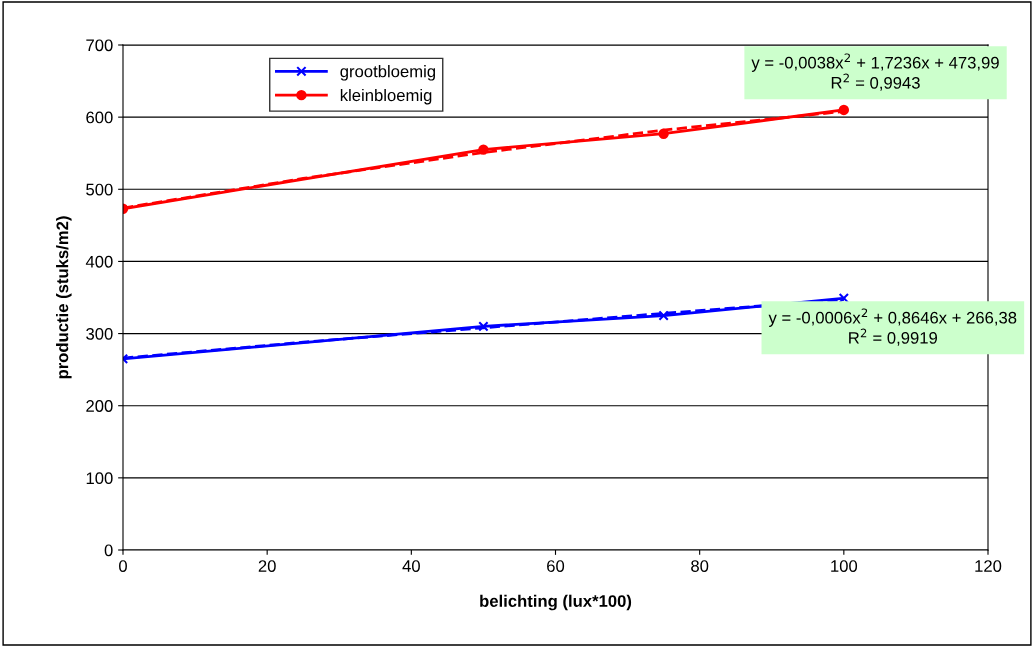  Describe the element at coordinates (988, 566) in the screenshot. I see `x-tick-label: 120` at that location.